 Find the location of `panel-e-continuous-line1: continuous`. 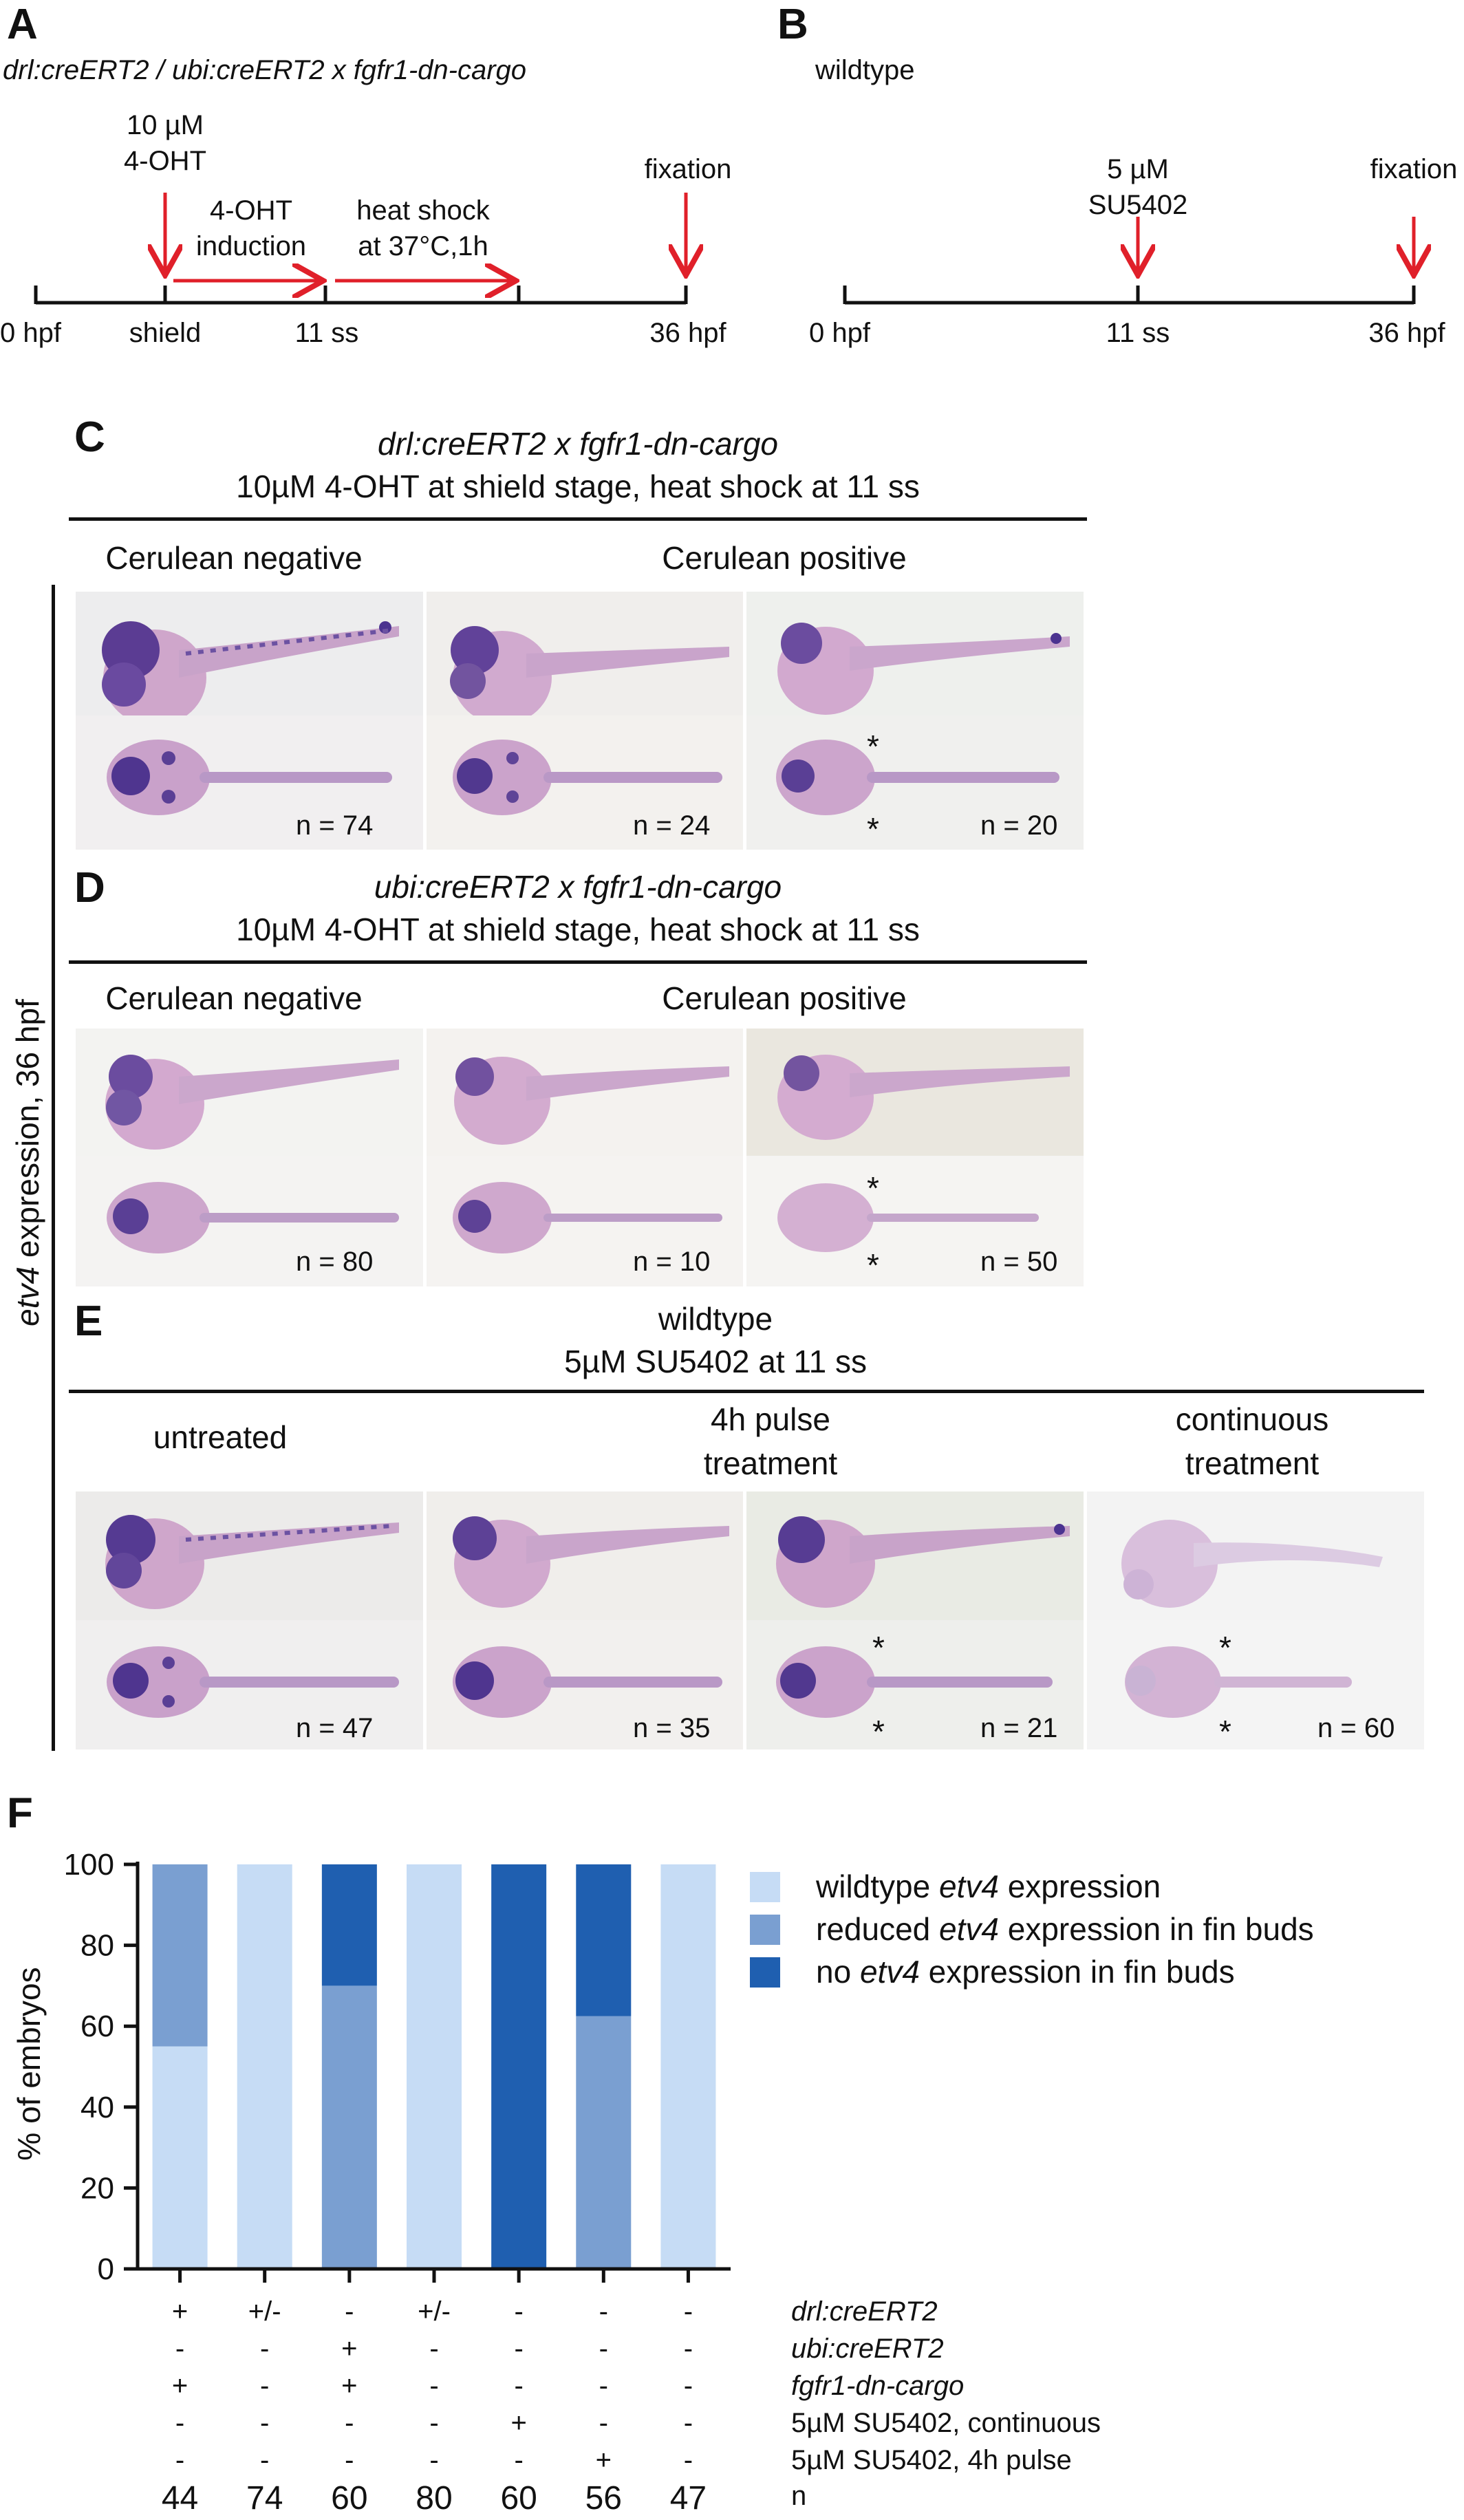

panel-e-continuous-line1: continuous is located at coordinates (1252, 1419).